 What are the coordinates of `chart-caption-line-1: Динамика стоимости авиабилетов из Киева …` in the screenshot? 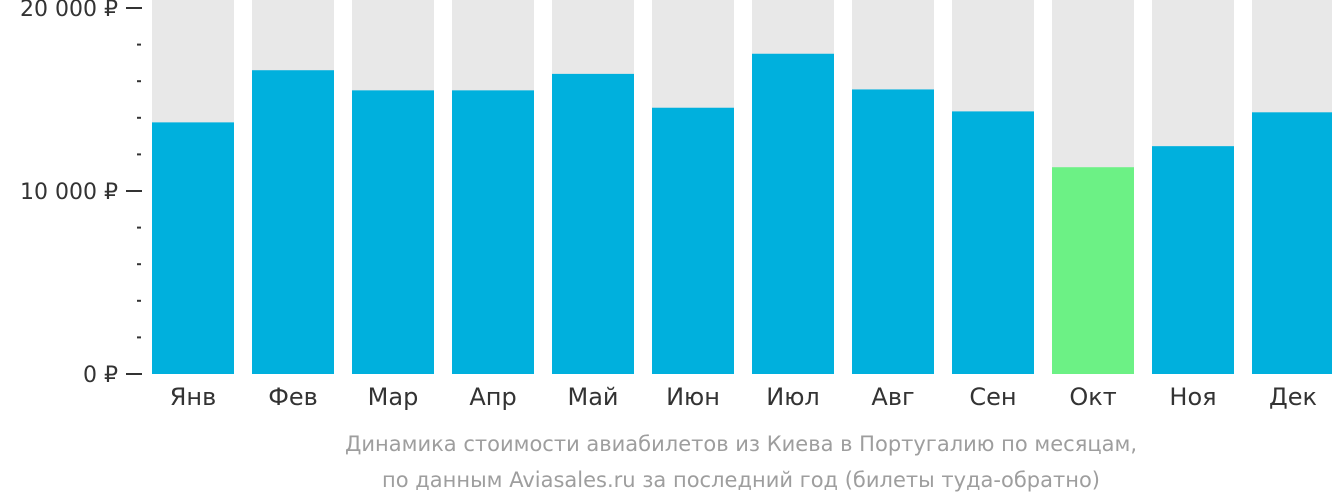 It's located at (741, 444).